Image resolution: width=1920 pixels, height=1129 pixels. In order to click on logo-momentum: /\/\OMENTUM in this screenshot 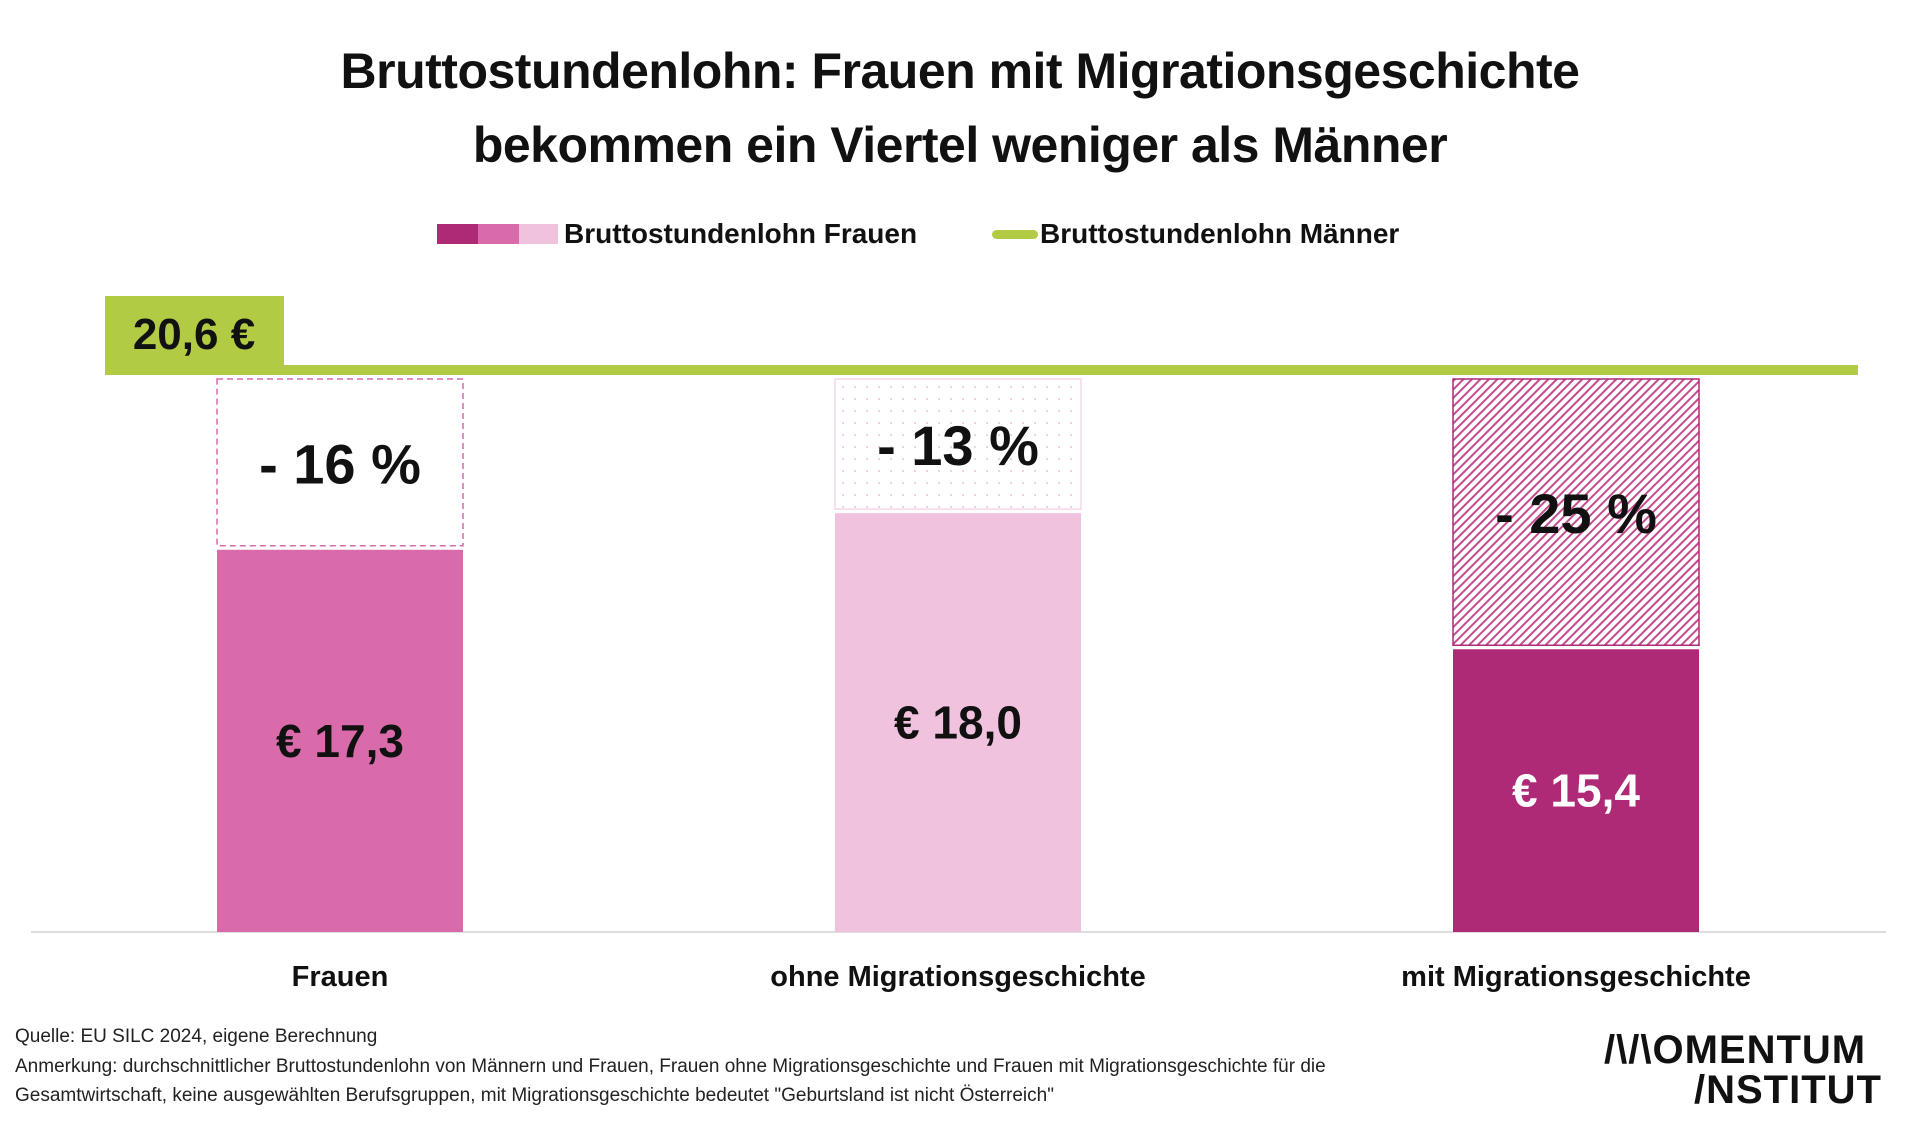, I will do `click(1735, 1050)`.